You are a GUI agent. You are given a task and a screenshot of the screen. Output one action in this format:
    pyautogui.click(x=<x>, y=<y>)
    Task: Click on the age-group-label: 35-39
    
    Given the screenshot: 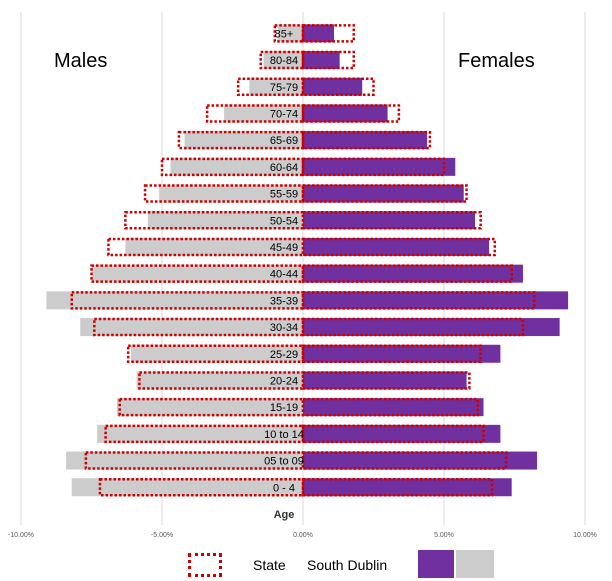 What is the action you would take?
    pyautogui.click(x=284, y=301)
    